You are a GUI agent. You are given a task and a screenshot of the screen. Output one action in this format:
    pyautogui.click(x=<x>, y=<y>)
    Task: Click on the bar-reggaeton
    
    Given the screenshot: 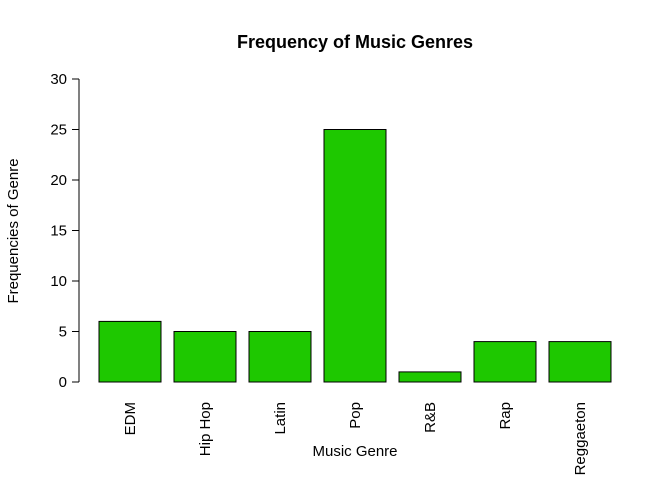 What is the action you would take?
    pyautogui.click(x=580, y=362)
    